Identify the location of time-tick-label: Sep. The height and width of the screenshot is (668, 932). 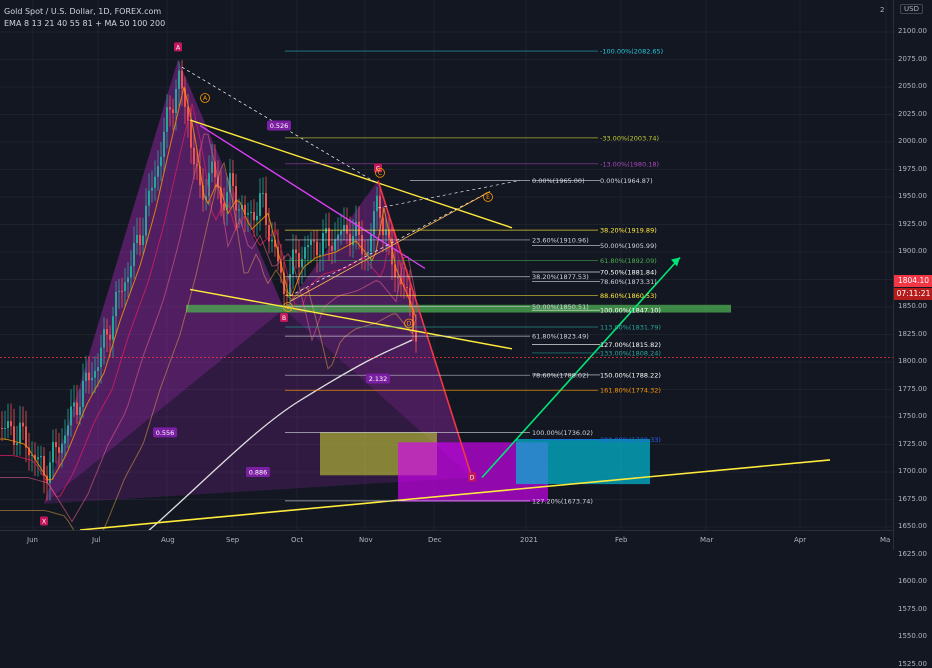
(233, 540).